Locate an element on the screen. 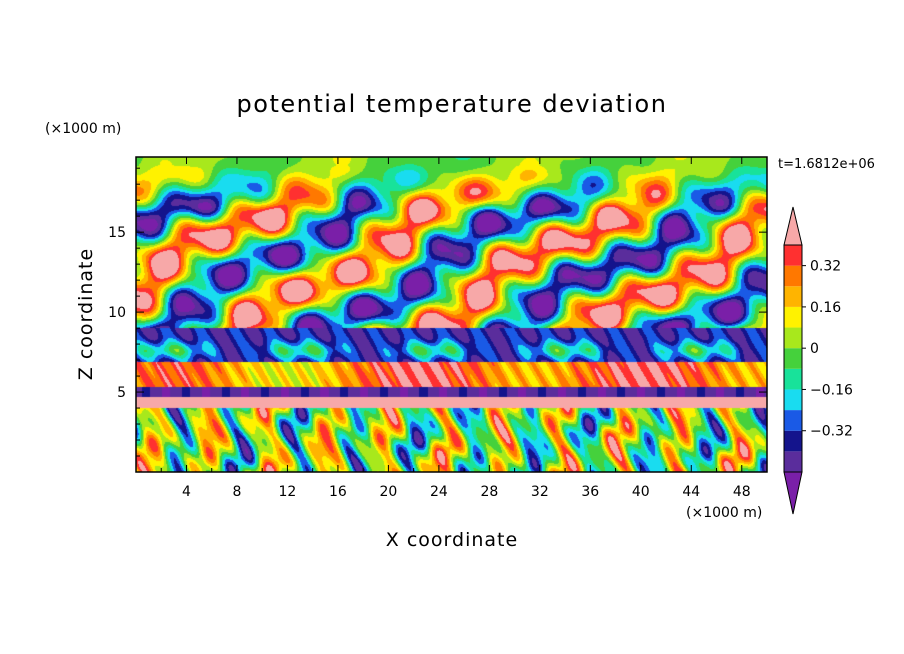 This screenshot has height=654, width=904. y-tick-label: 15 is located at coordinates (117, 233).